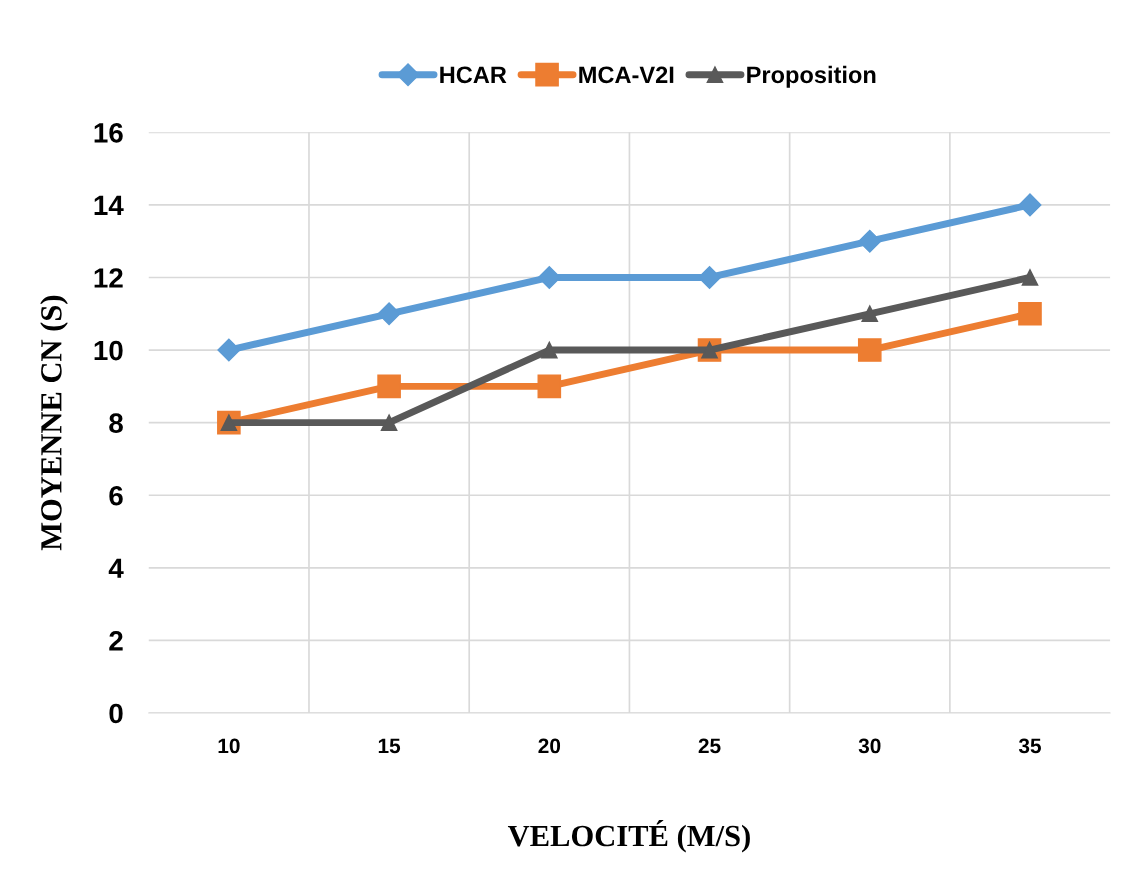 Image resolution: width=1127 pixels, height=894 pixels. What do you see at coordinates (473, 75) in the screenshot?
I see `legend-label: HCAR` at bounding box center [473, 75].